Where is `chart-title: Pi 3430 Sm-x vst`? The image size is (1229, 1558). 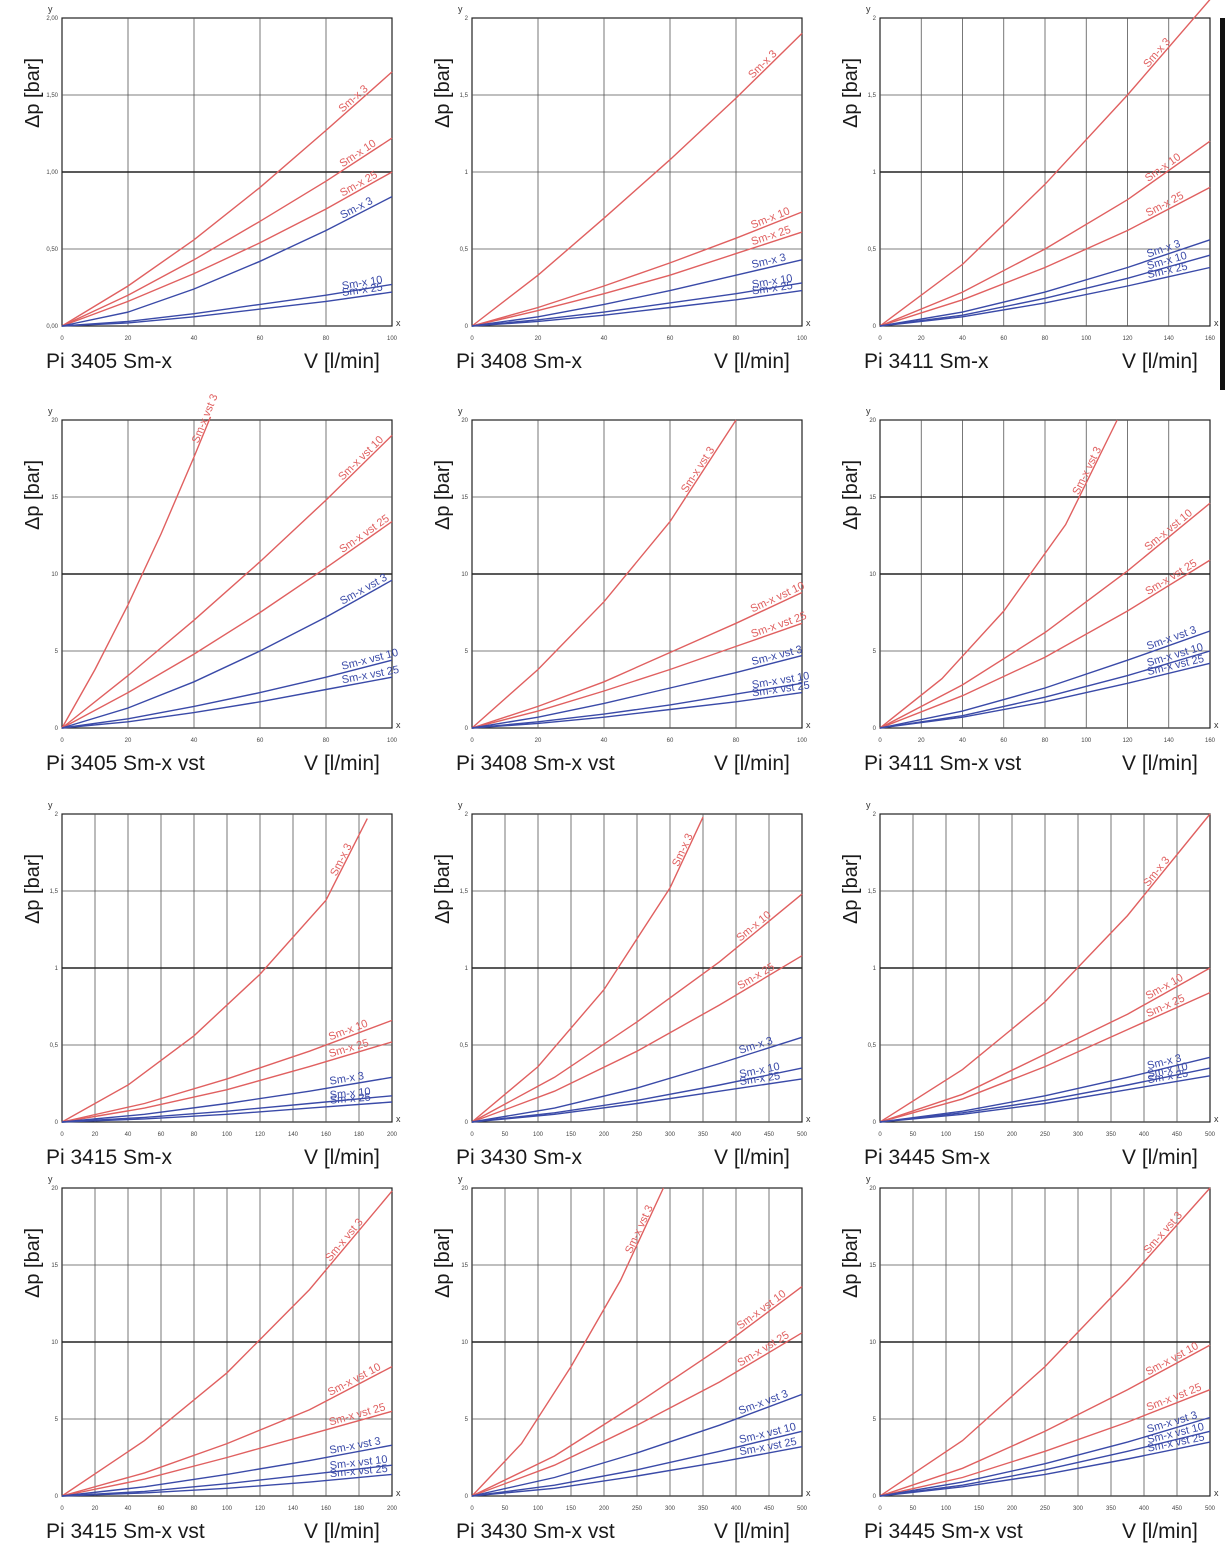 chart-title: Pi 3430 Sm-x vst is located at coordinates (535, 1531).